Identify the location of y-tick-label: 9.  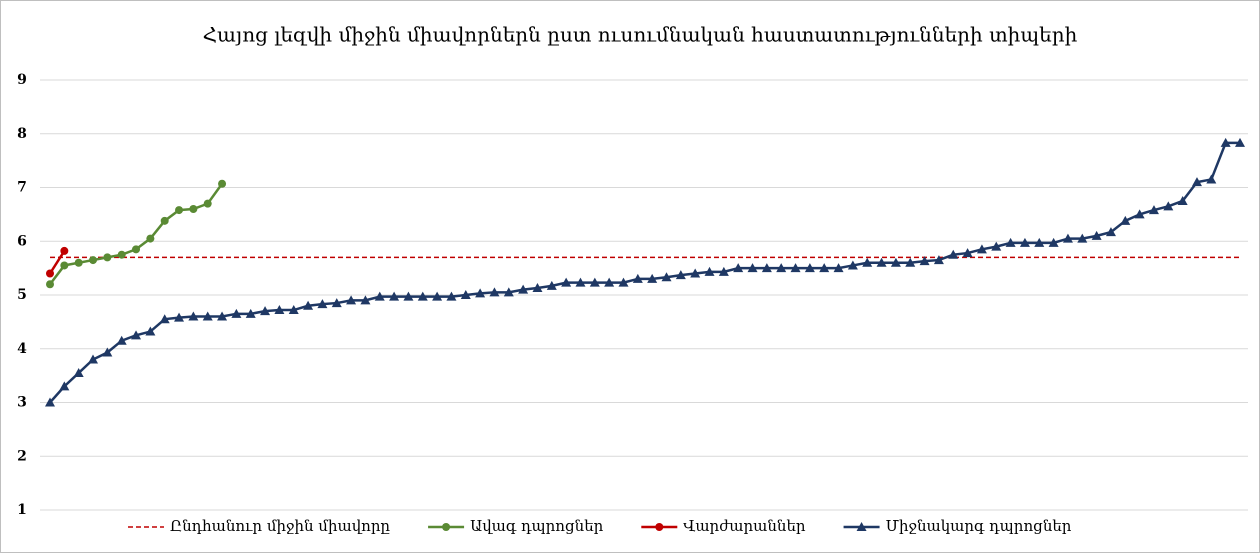
(22, 80).